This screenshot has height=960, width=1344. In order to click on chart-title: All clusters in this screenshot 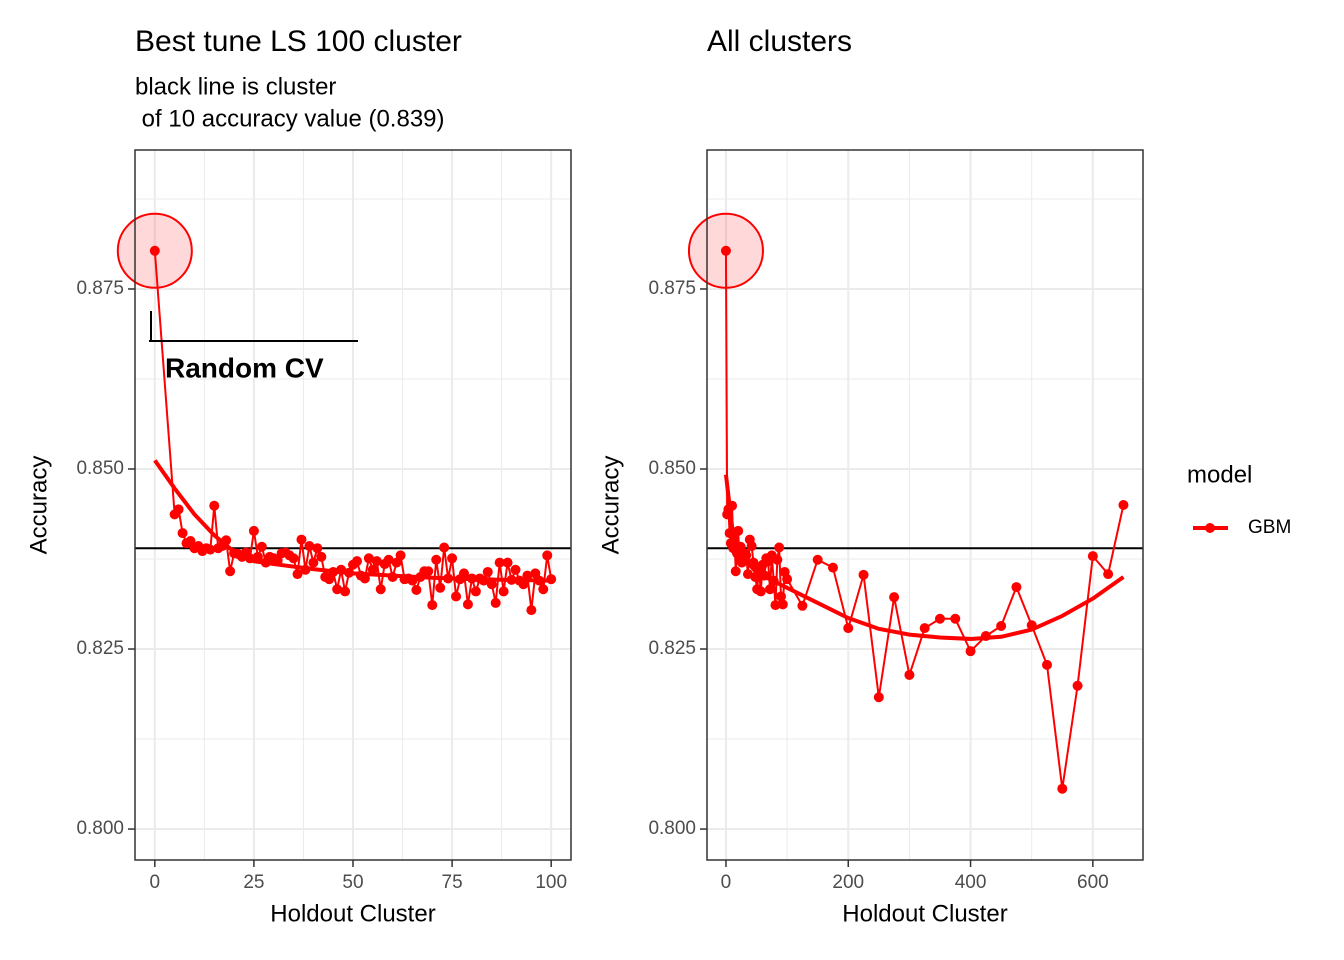, I will do `click(779, 41)`.